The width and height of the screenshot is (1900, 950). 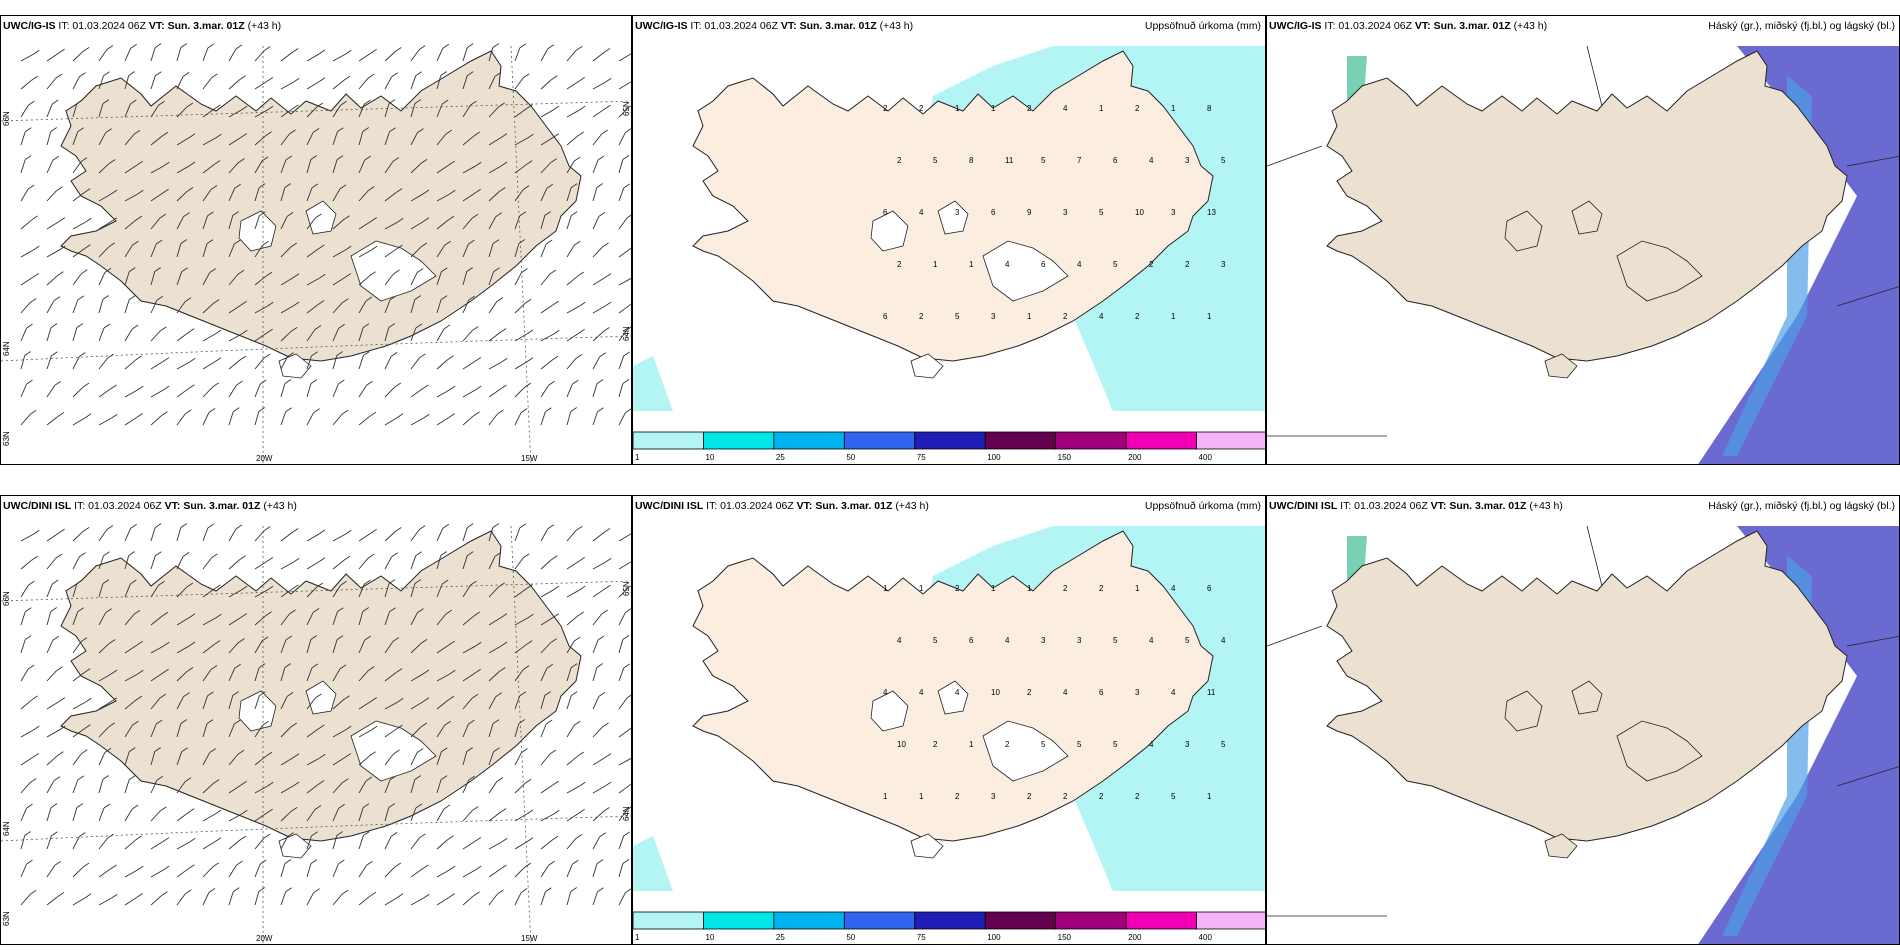 What do you see at coordinates (1561, 366) in the screenshot?
I see `glacier-outline` at bounding box center [1561, 366].